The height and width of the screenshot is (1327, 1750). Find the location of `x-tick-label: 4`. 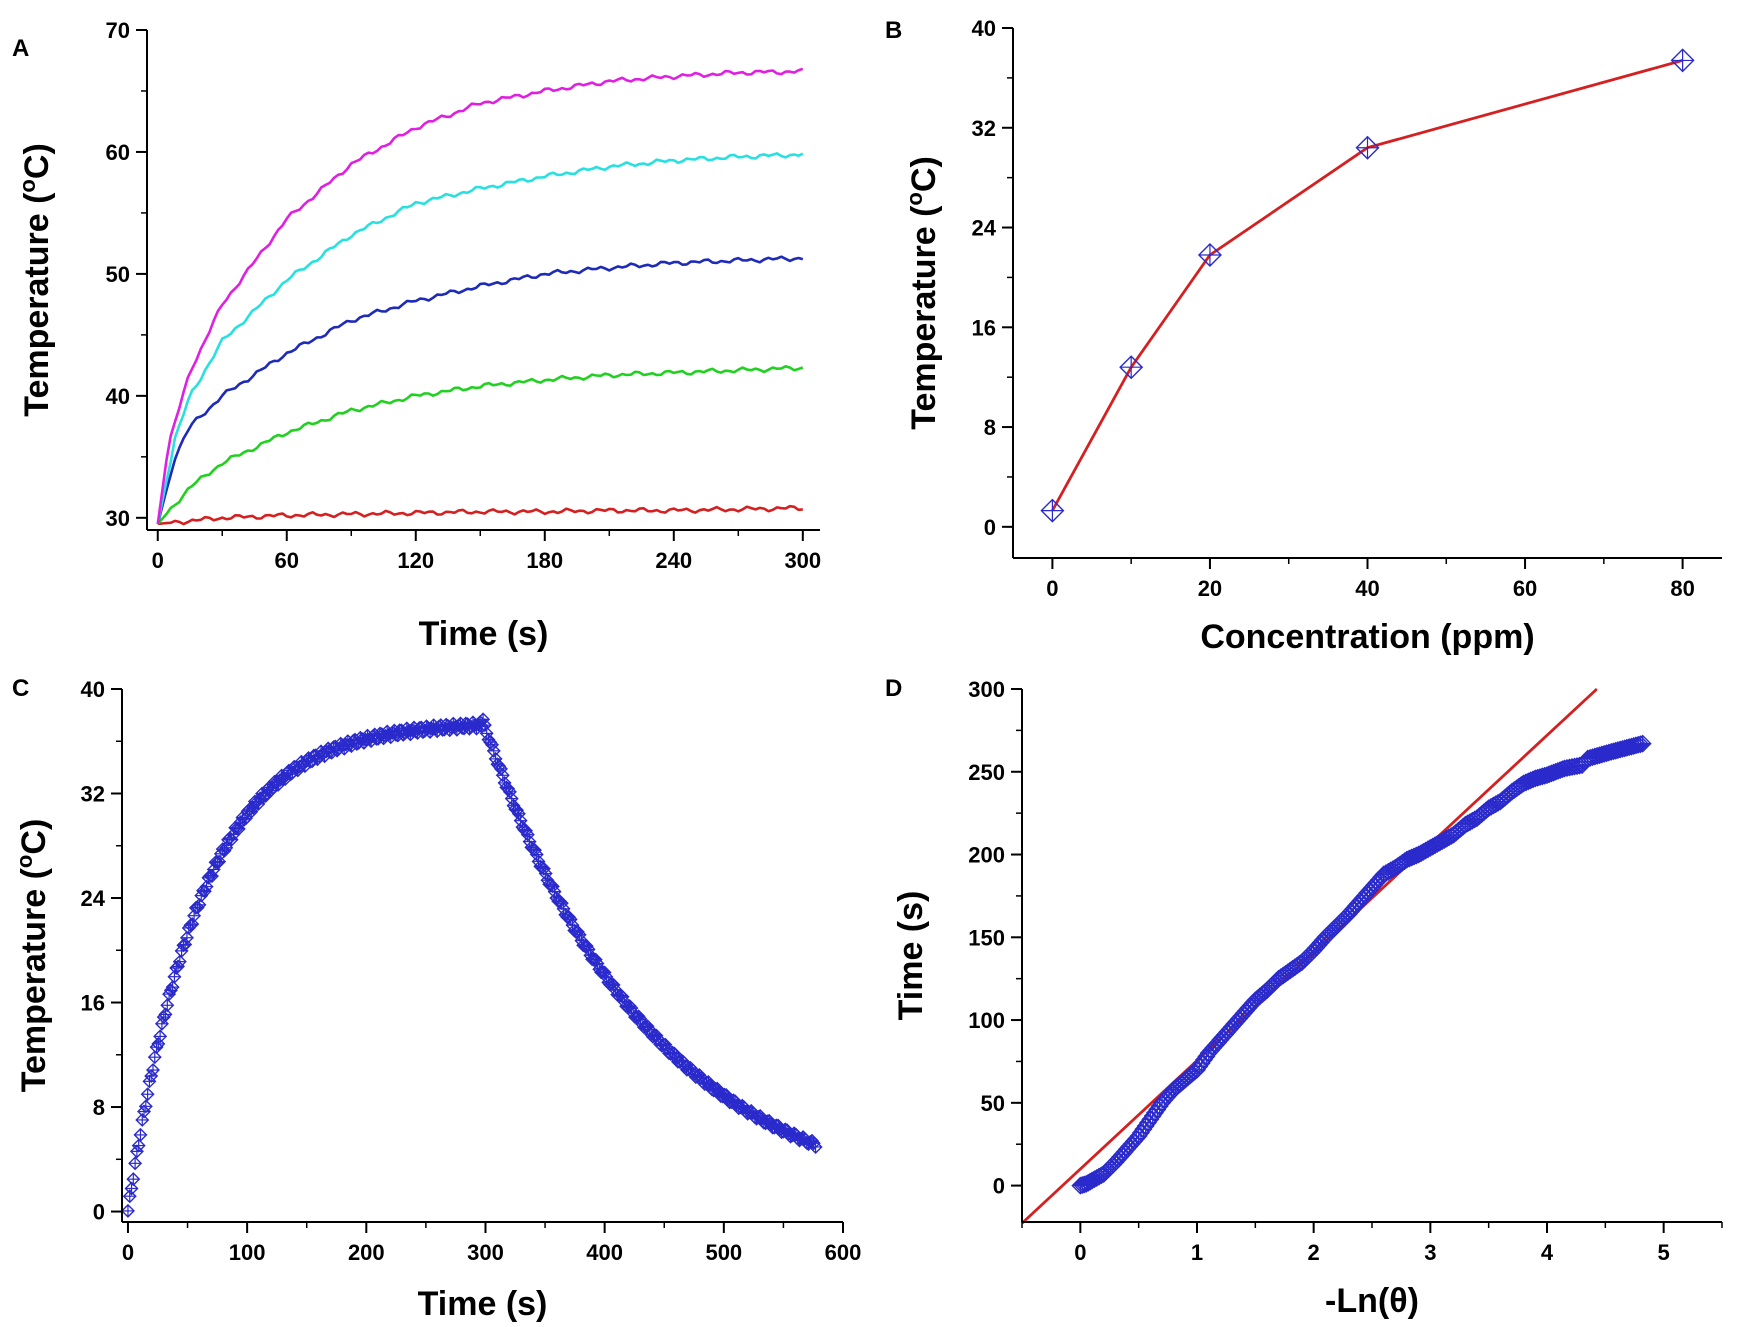

x-tick-label: 4 is located at coordinates (1547, 1252).